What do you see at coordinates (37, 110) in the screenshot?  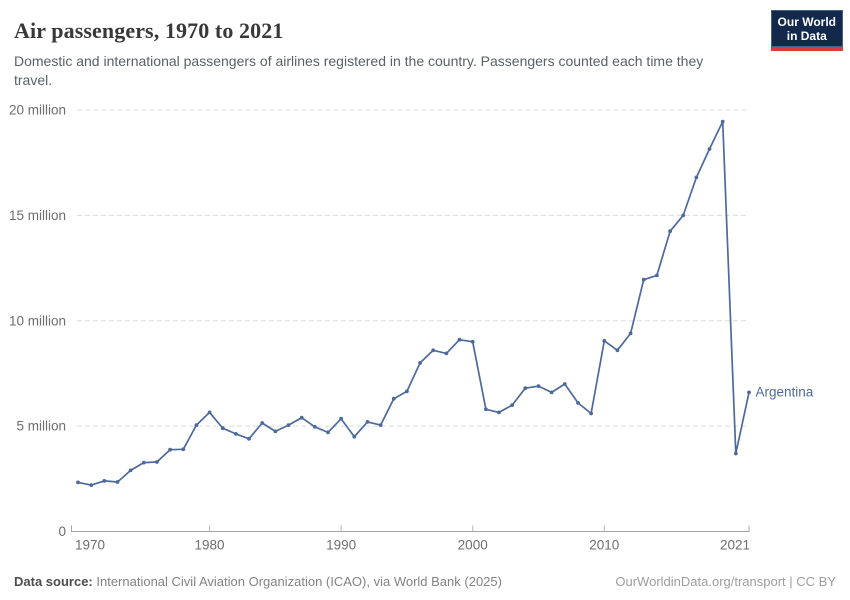 I see `y-tick-label: 20 million` at bounding box center [37, 110].